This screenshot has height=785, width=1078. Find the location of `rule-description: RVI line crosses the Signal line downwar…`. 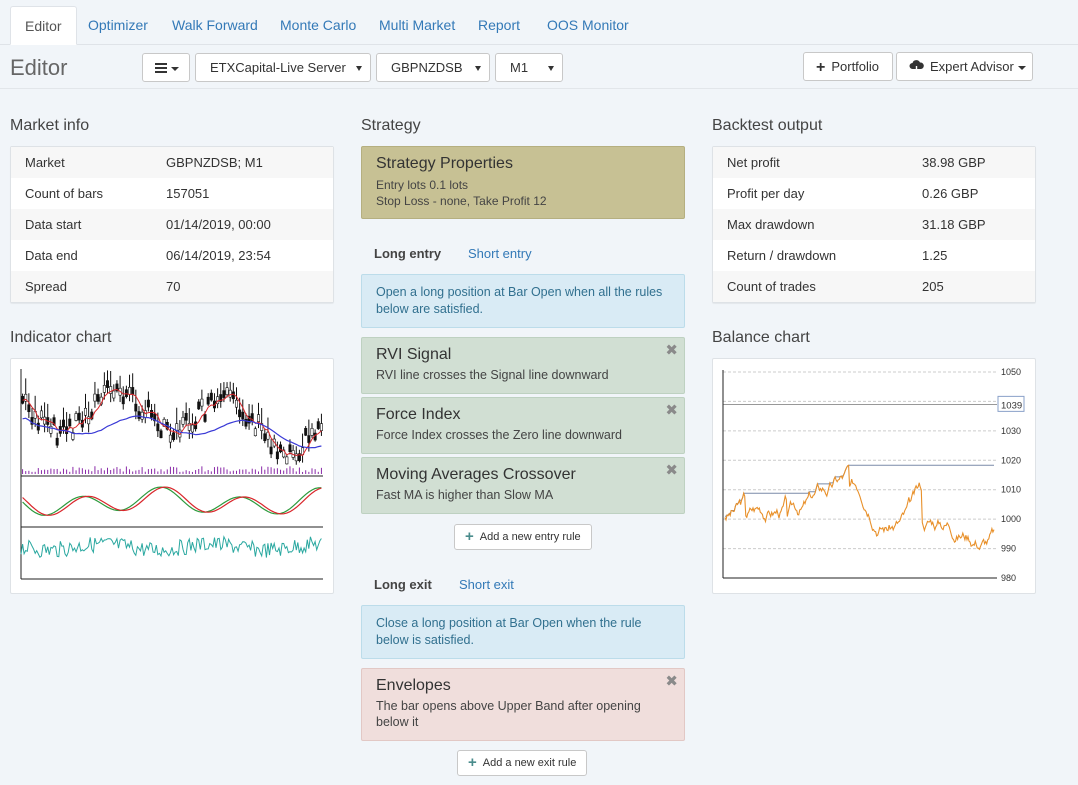

rule-description: RVI line crosses the Signal line downwar… is located at coordinates (492, 375).